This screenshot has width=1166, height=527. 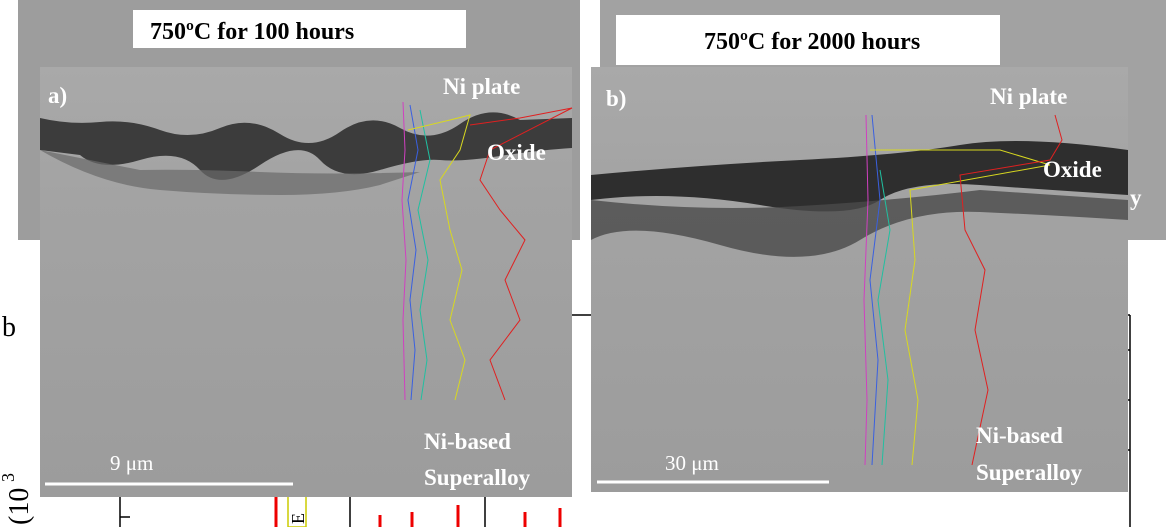 What do you see at coordinates (812, 42) in the screenshot?
I see `panel-title: 750ºC for 2000 hours` at bounding box center [812, 42].